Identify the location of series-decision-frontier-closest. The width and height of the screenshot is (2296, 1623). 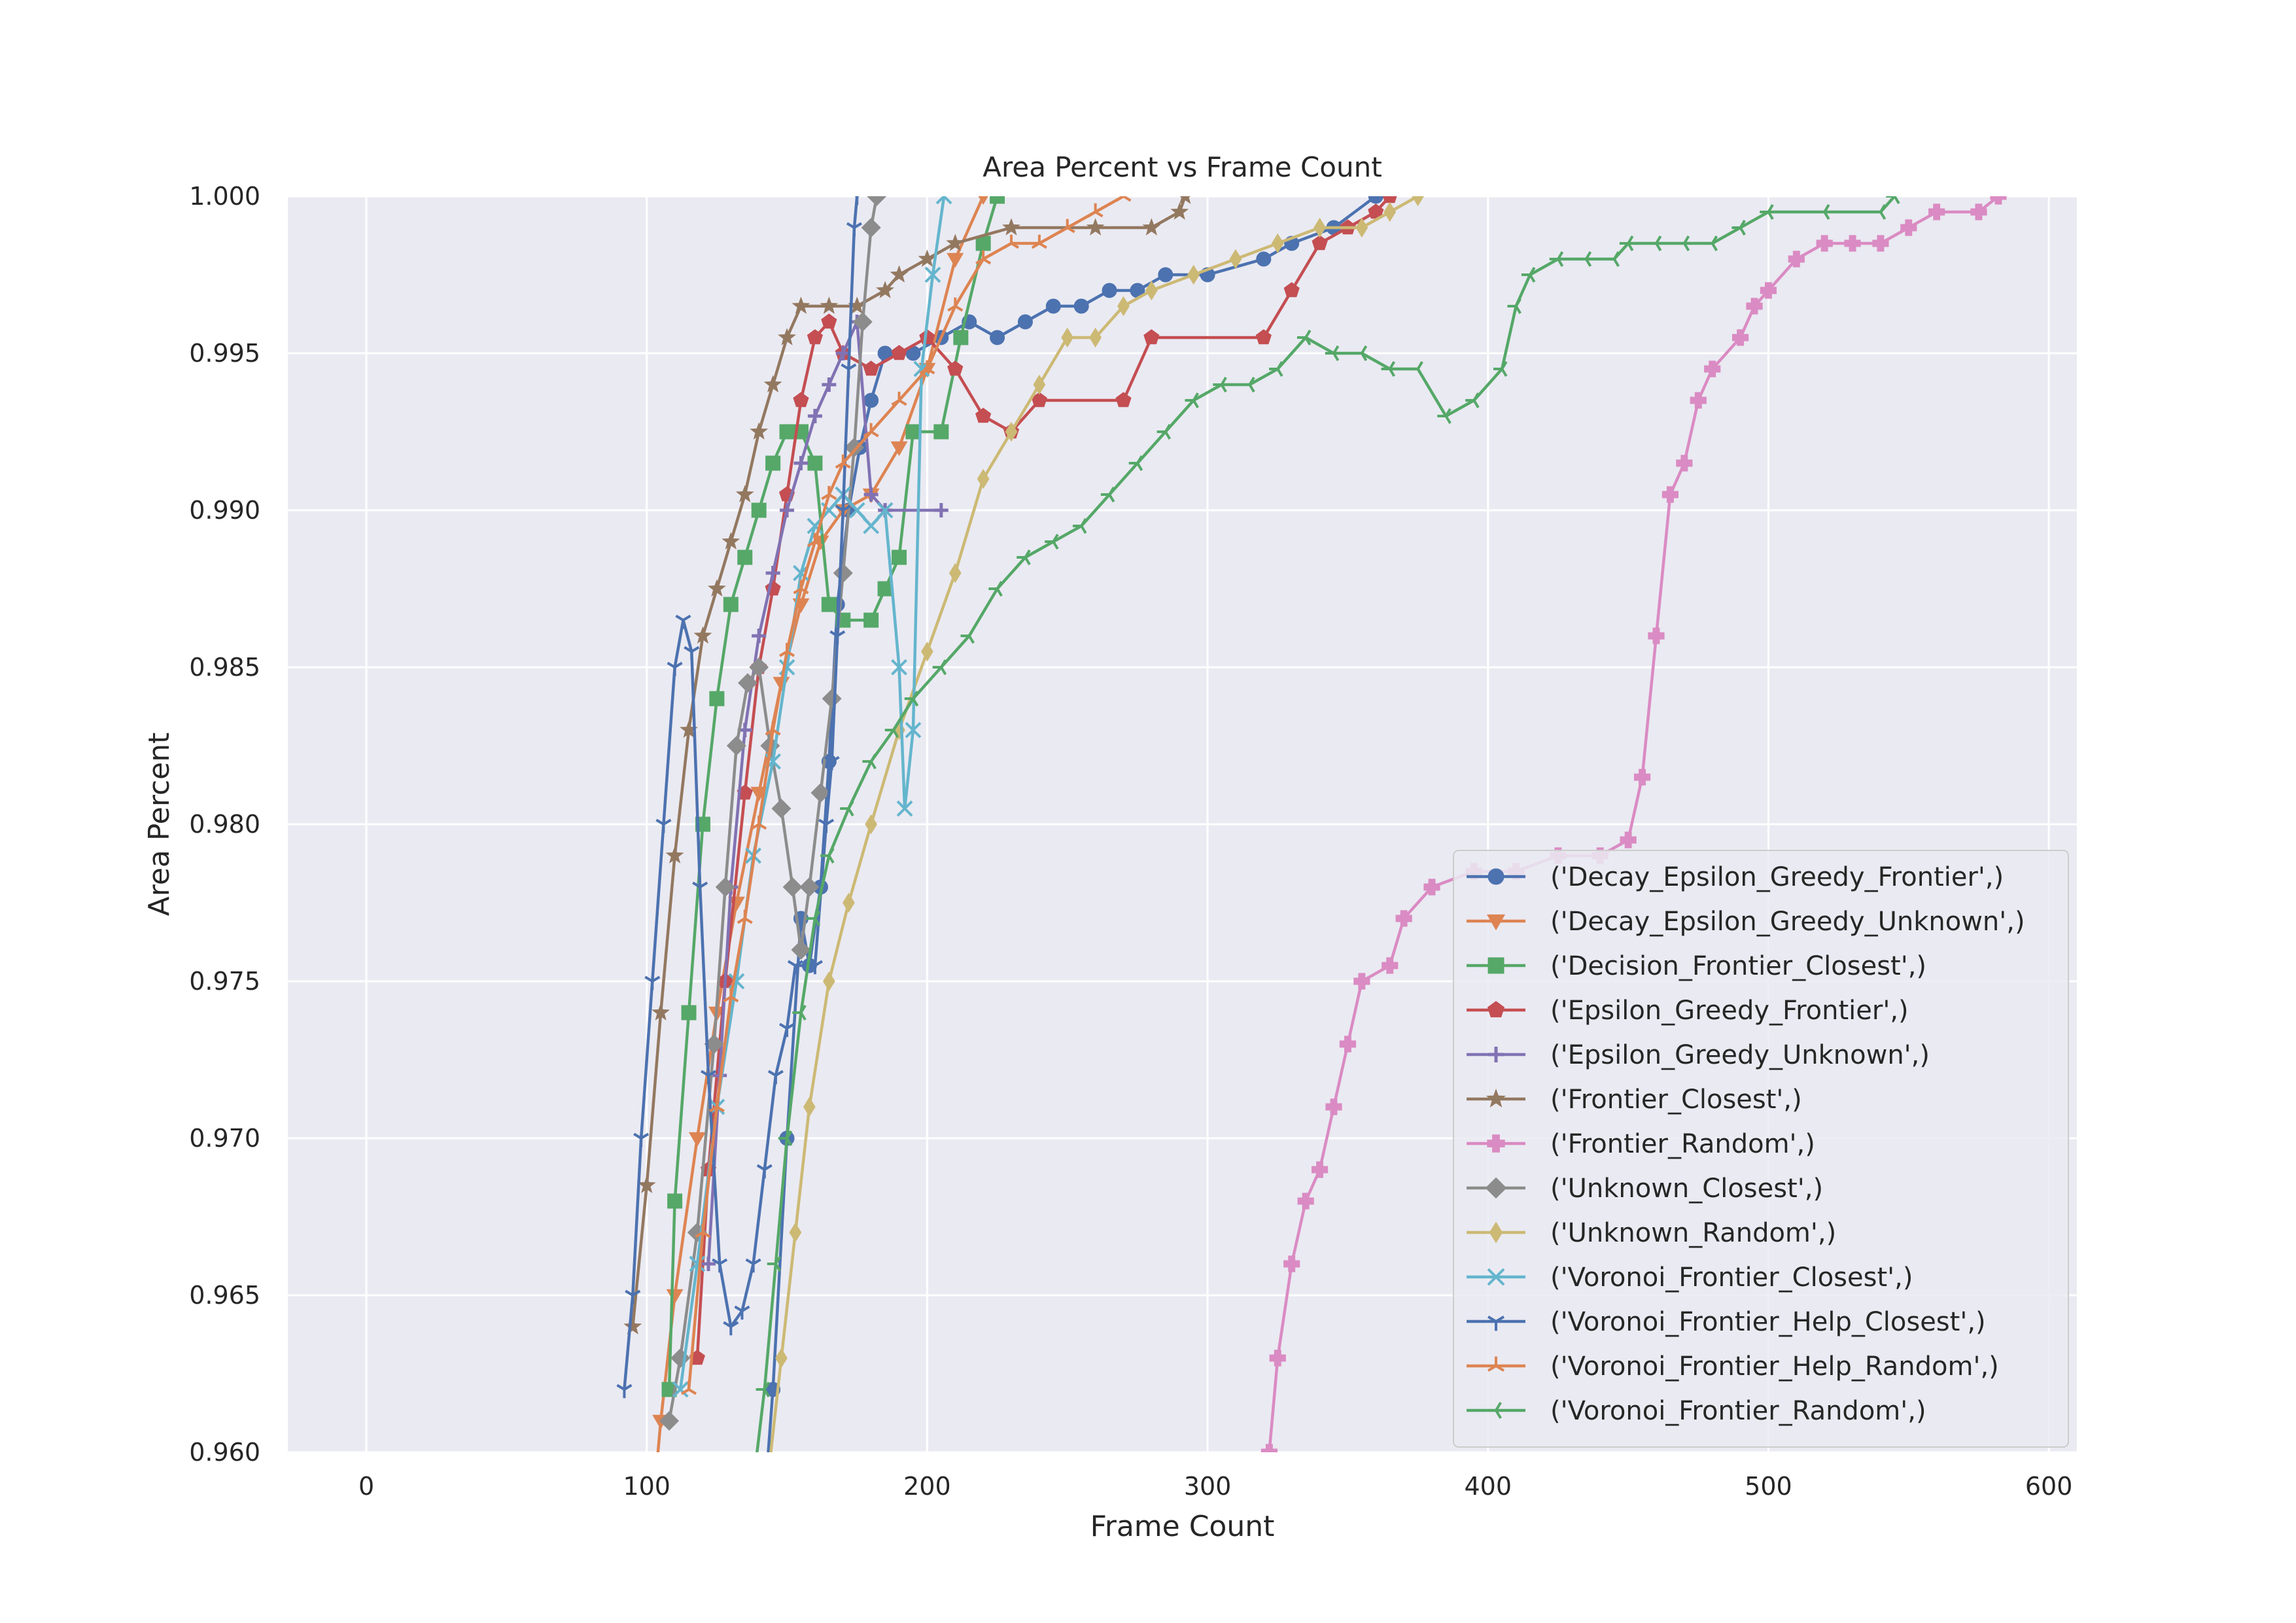
(833, 796).